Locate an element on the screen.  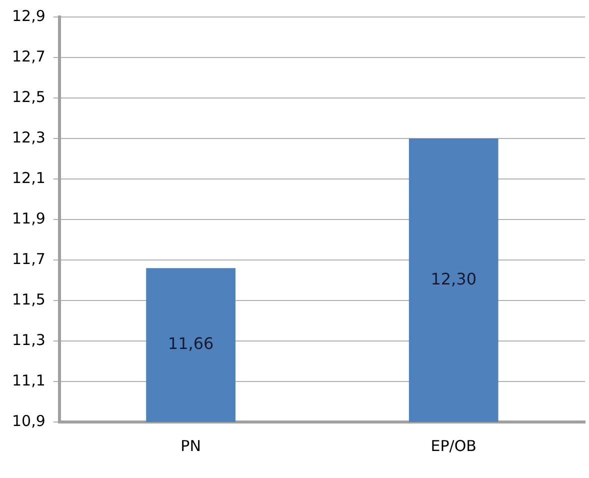
y-tick-label: 11,3 is located at coordinates (29, 339).